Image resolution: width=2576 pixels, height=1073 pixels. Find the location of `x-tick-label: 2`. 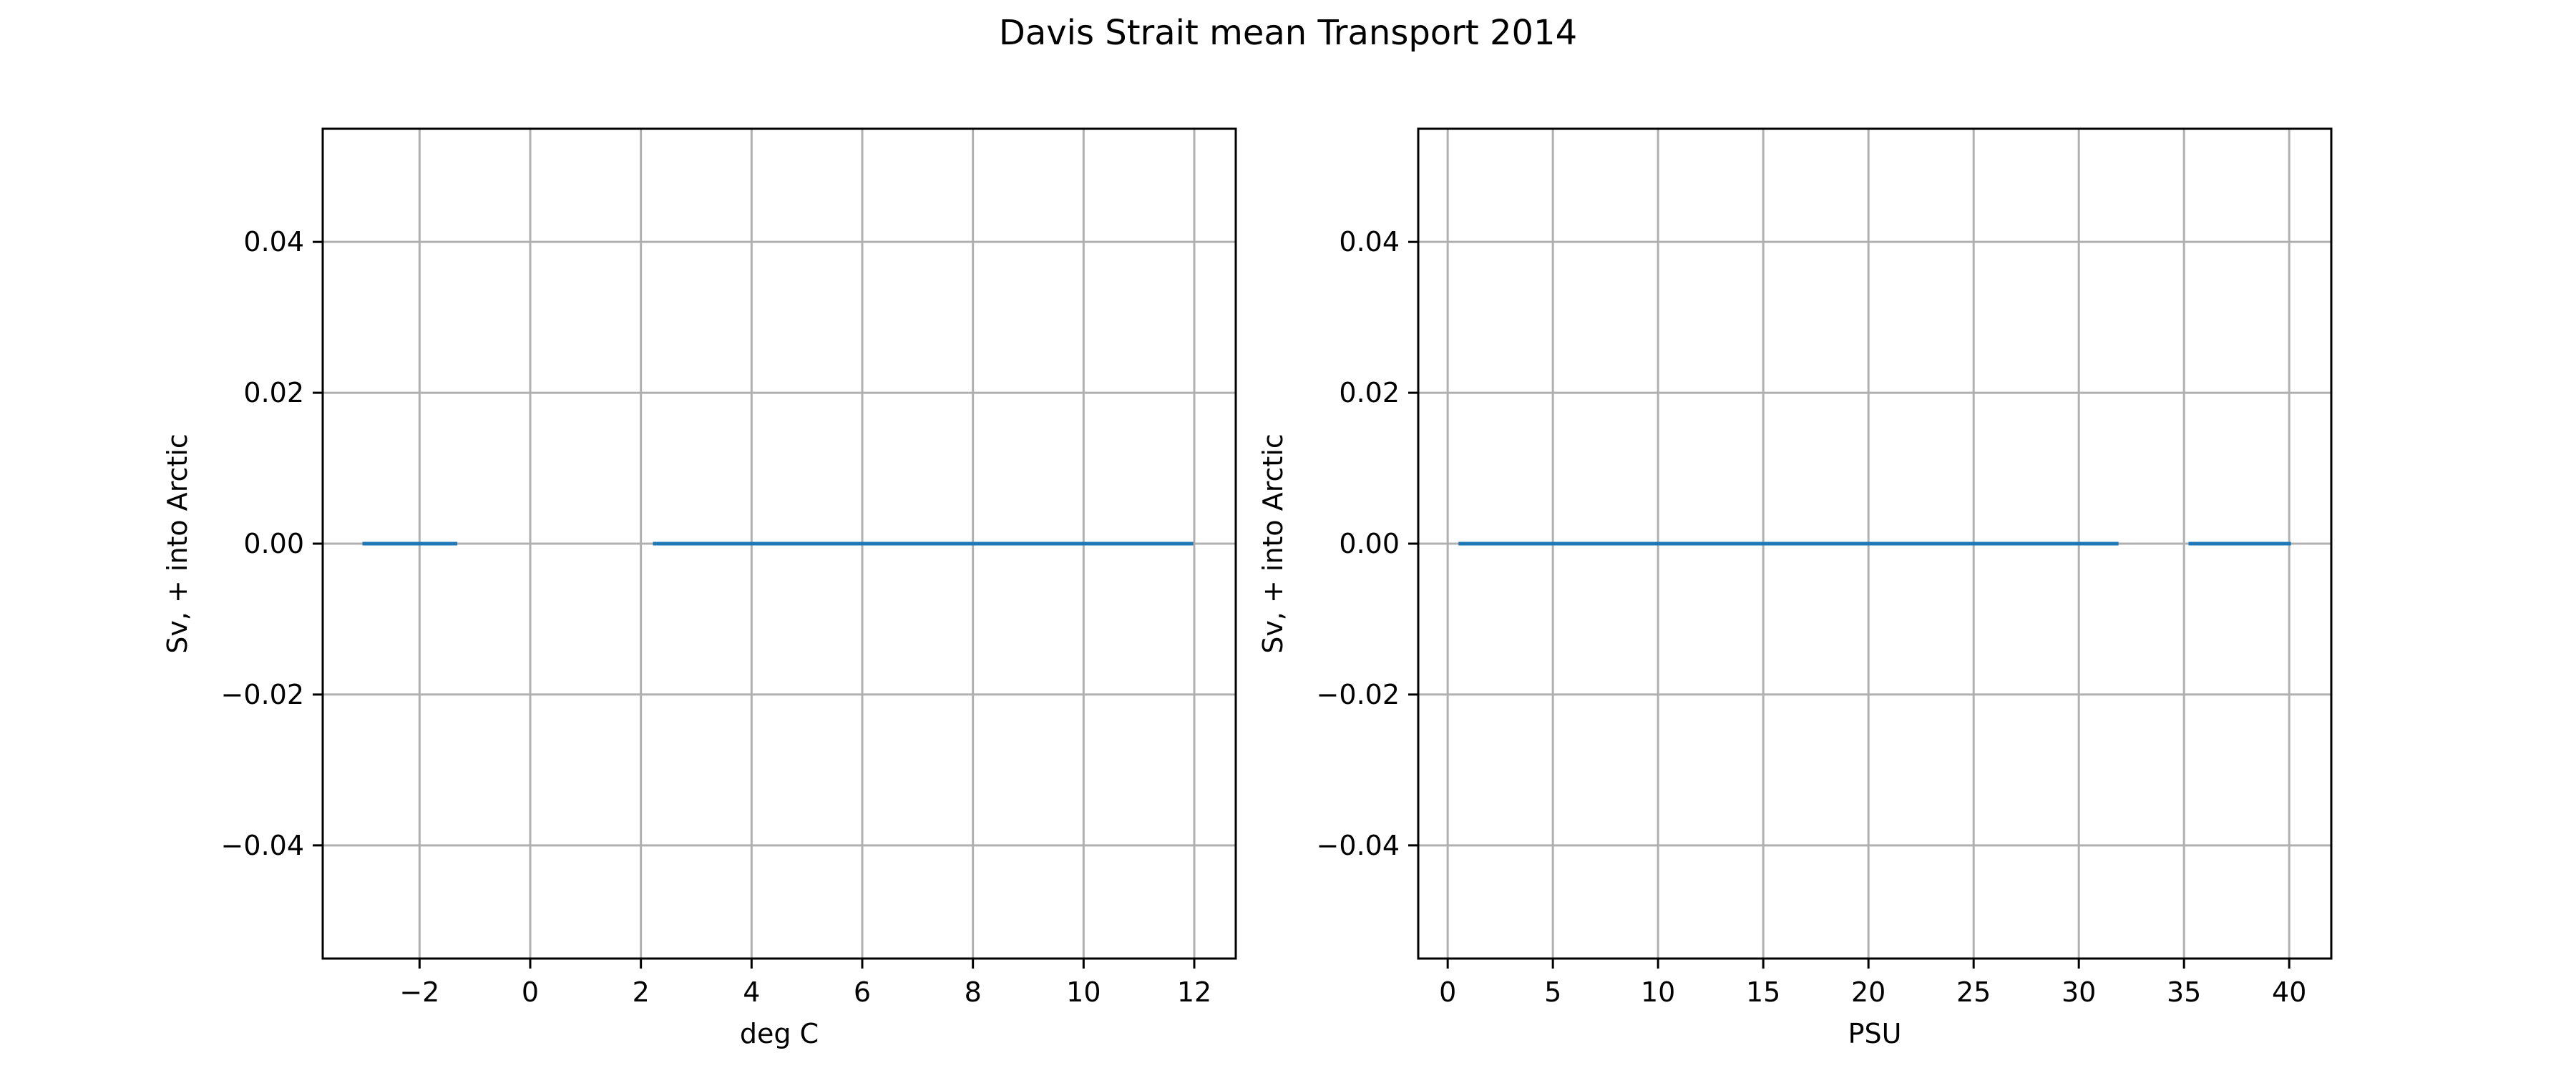

x-tick-label: 2 is located at coordinates (641, 992).